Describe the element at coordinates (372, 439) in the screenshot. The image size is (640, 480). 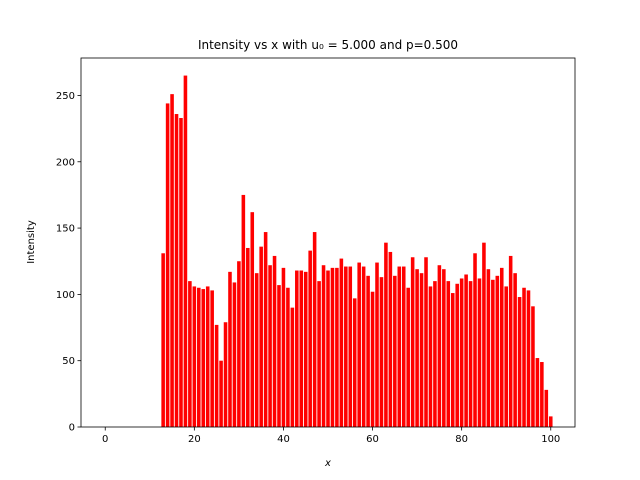
I see `x-tick-label: 60` at that location.